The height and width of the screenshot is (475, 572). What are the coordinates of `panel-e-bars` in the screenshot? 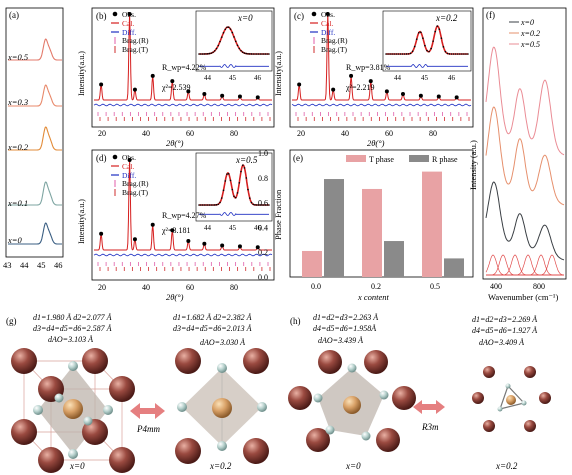 It's located at (383, 224).